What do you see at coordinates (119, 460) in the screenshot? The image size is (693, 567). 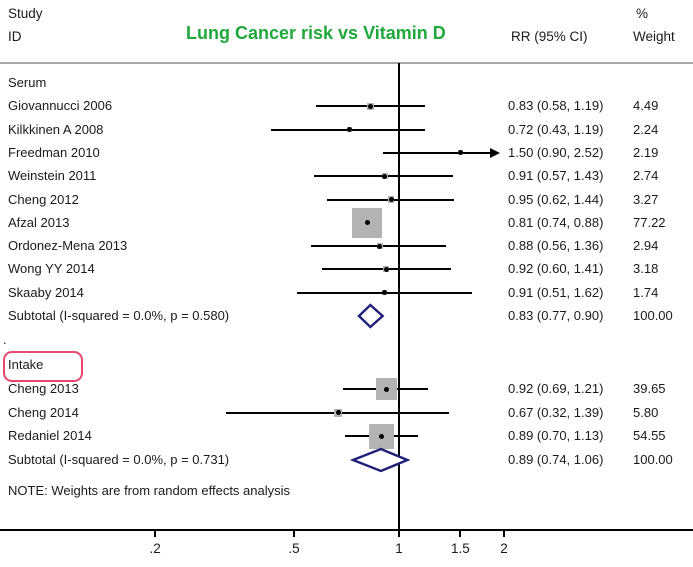 I see `subtotal-label: Subtotal (I-squared = 0.0%, p = 0.731)` at bounding box center [119, 460].